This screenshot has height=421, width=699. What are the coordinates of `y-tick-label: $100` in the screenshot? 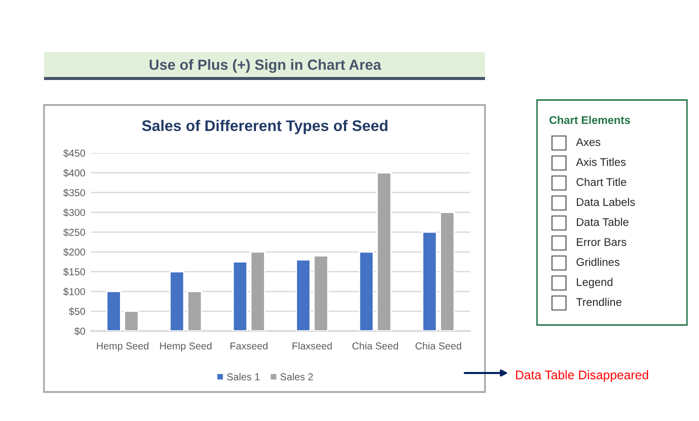 It's located at (74, 292).